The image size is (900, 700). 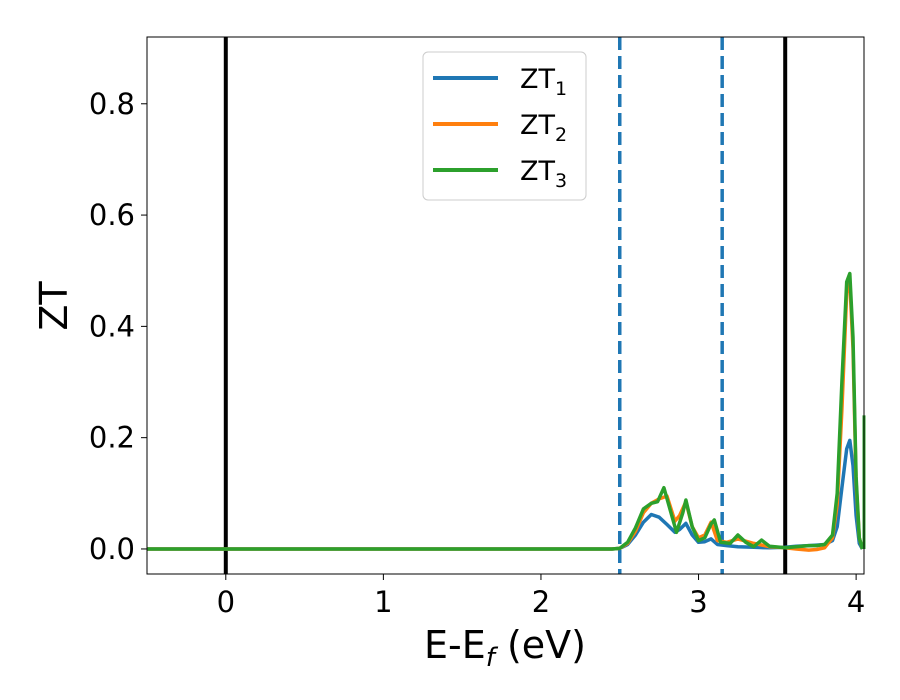 What do you see at coordinates (112, 215) in the screenshot?
I see `y-tick-label: 0.6` at bounding box center [112, 215].